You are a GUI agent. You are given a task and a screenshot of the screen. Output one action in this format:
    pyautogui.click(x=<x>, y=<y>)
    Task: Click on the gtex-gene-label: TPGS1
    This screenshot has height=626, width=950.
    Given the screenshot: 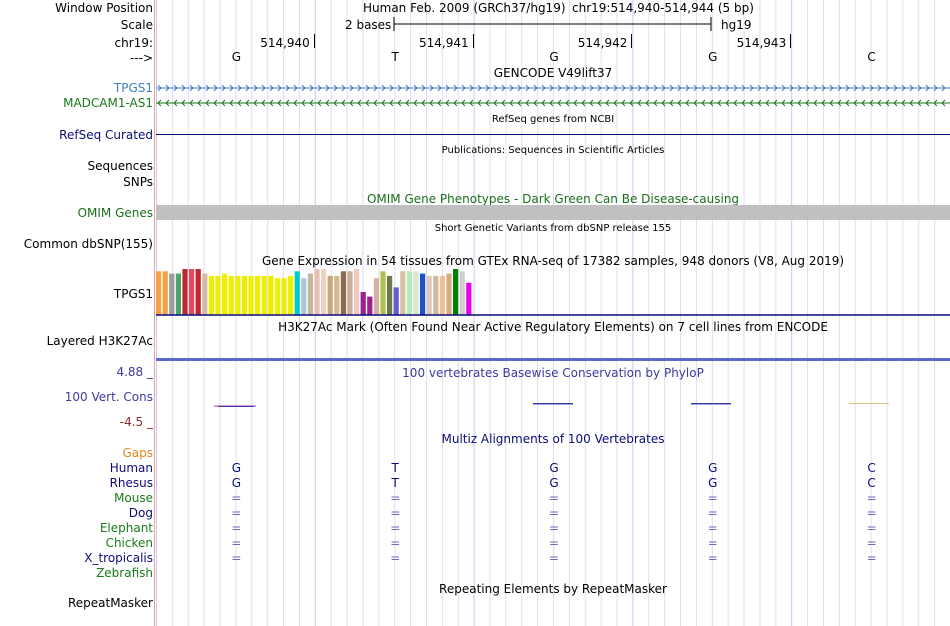 What is the action you would take?
    pyautogui.click(x=133, y=294)
    